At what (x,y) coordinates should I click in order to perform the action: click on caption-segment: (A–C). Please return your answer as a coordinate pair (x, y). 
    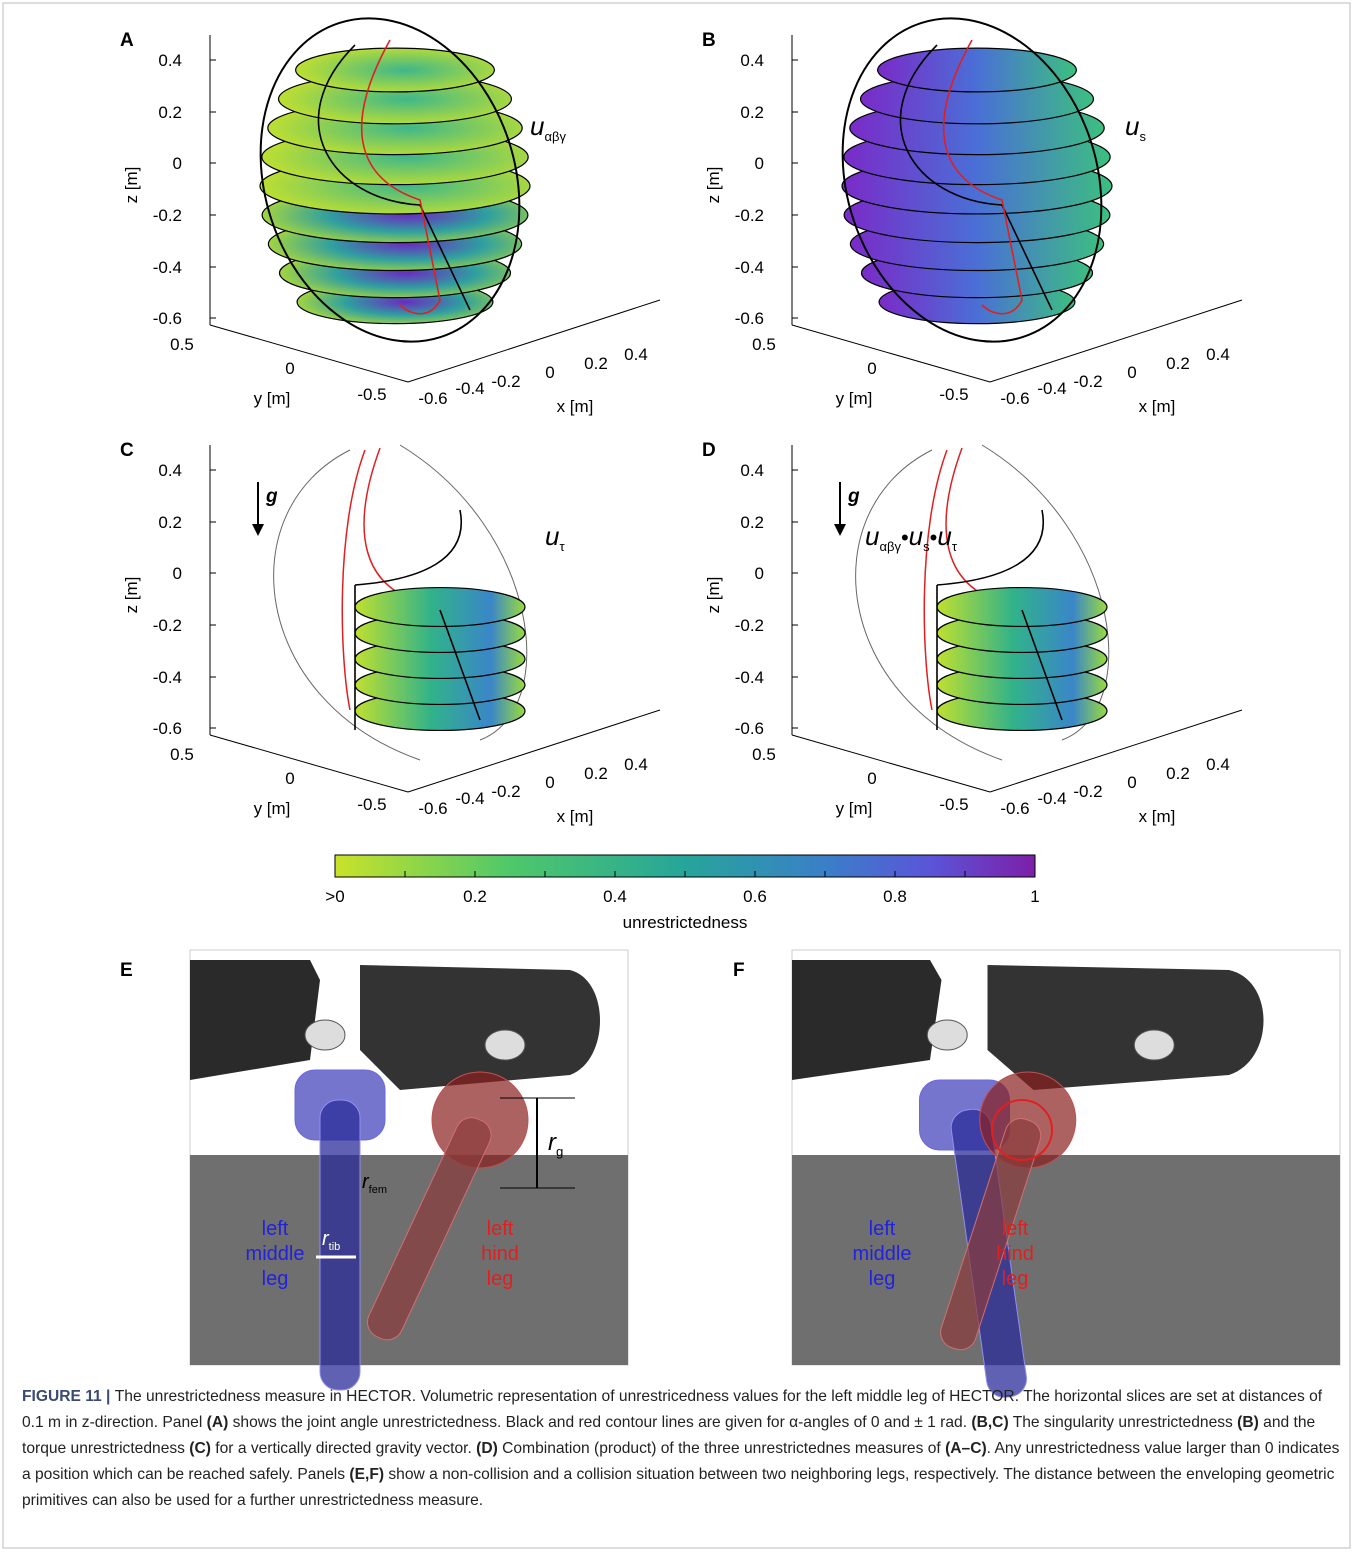
    Looking at the image, I should click on (966, 1448).